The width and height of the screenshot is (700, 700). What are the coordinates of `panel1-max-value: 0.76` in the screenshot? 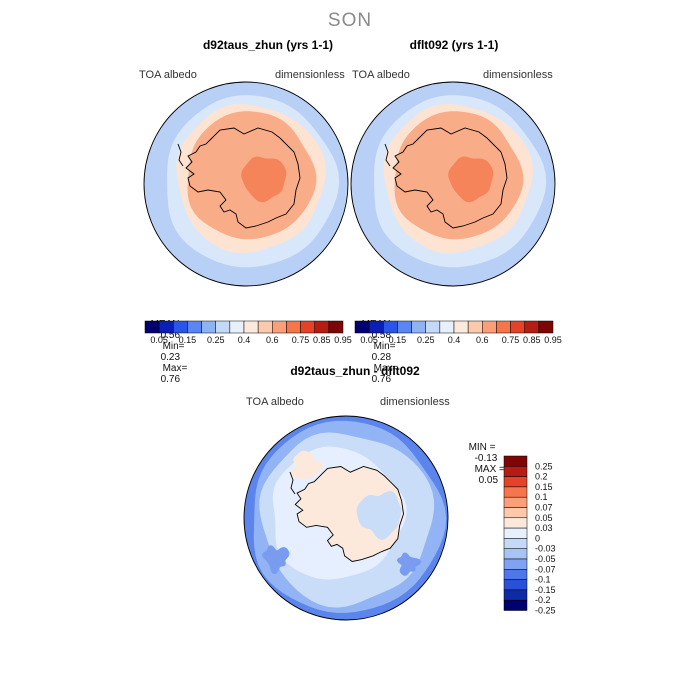 It's located at (170, 379).